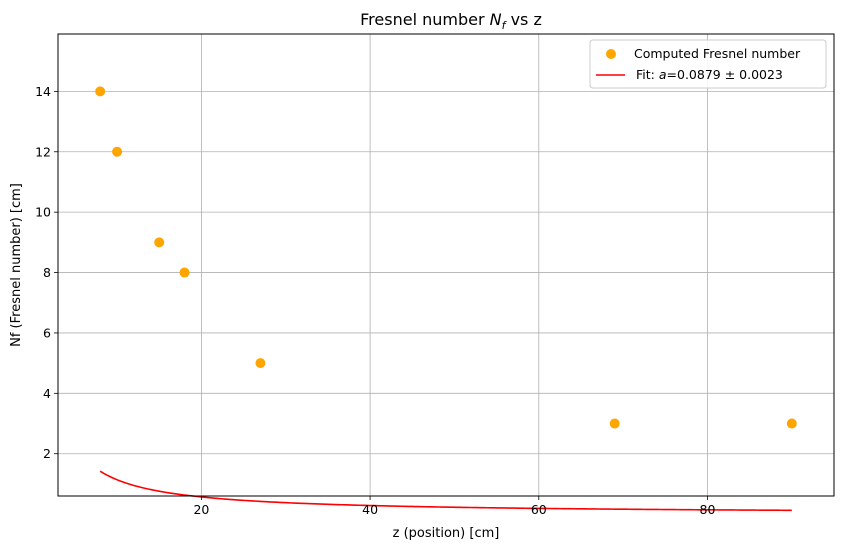 Image resolution: width=841 pixels, height=549 pixels. What do you see at coordinates (451, 21) in the screenshot?
I see `chart-title: Fresnel number Nf vs z` at bounding box center [451, 21].